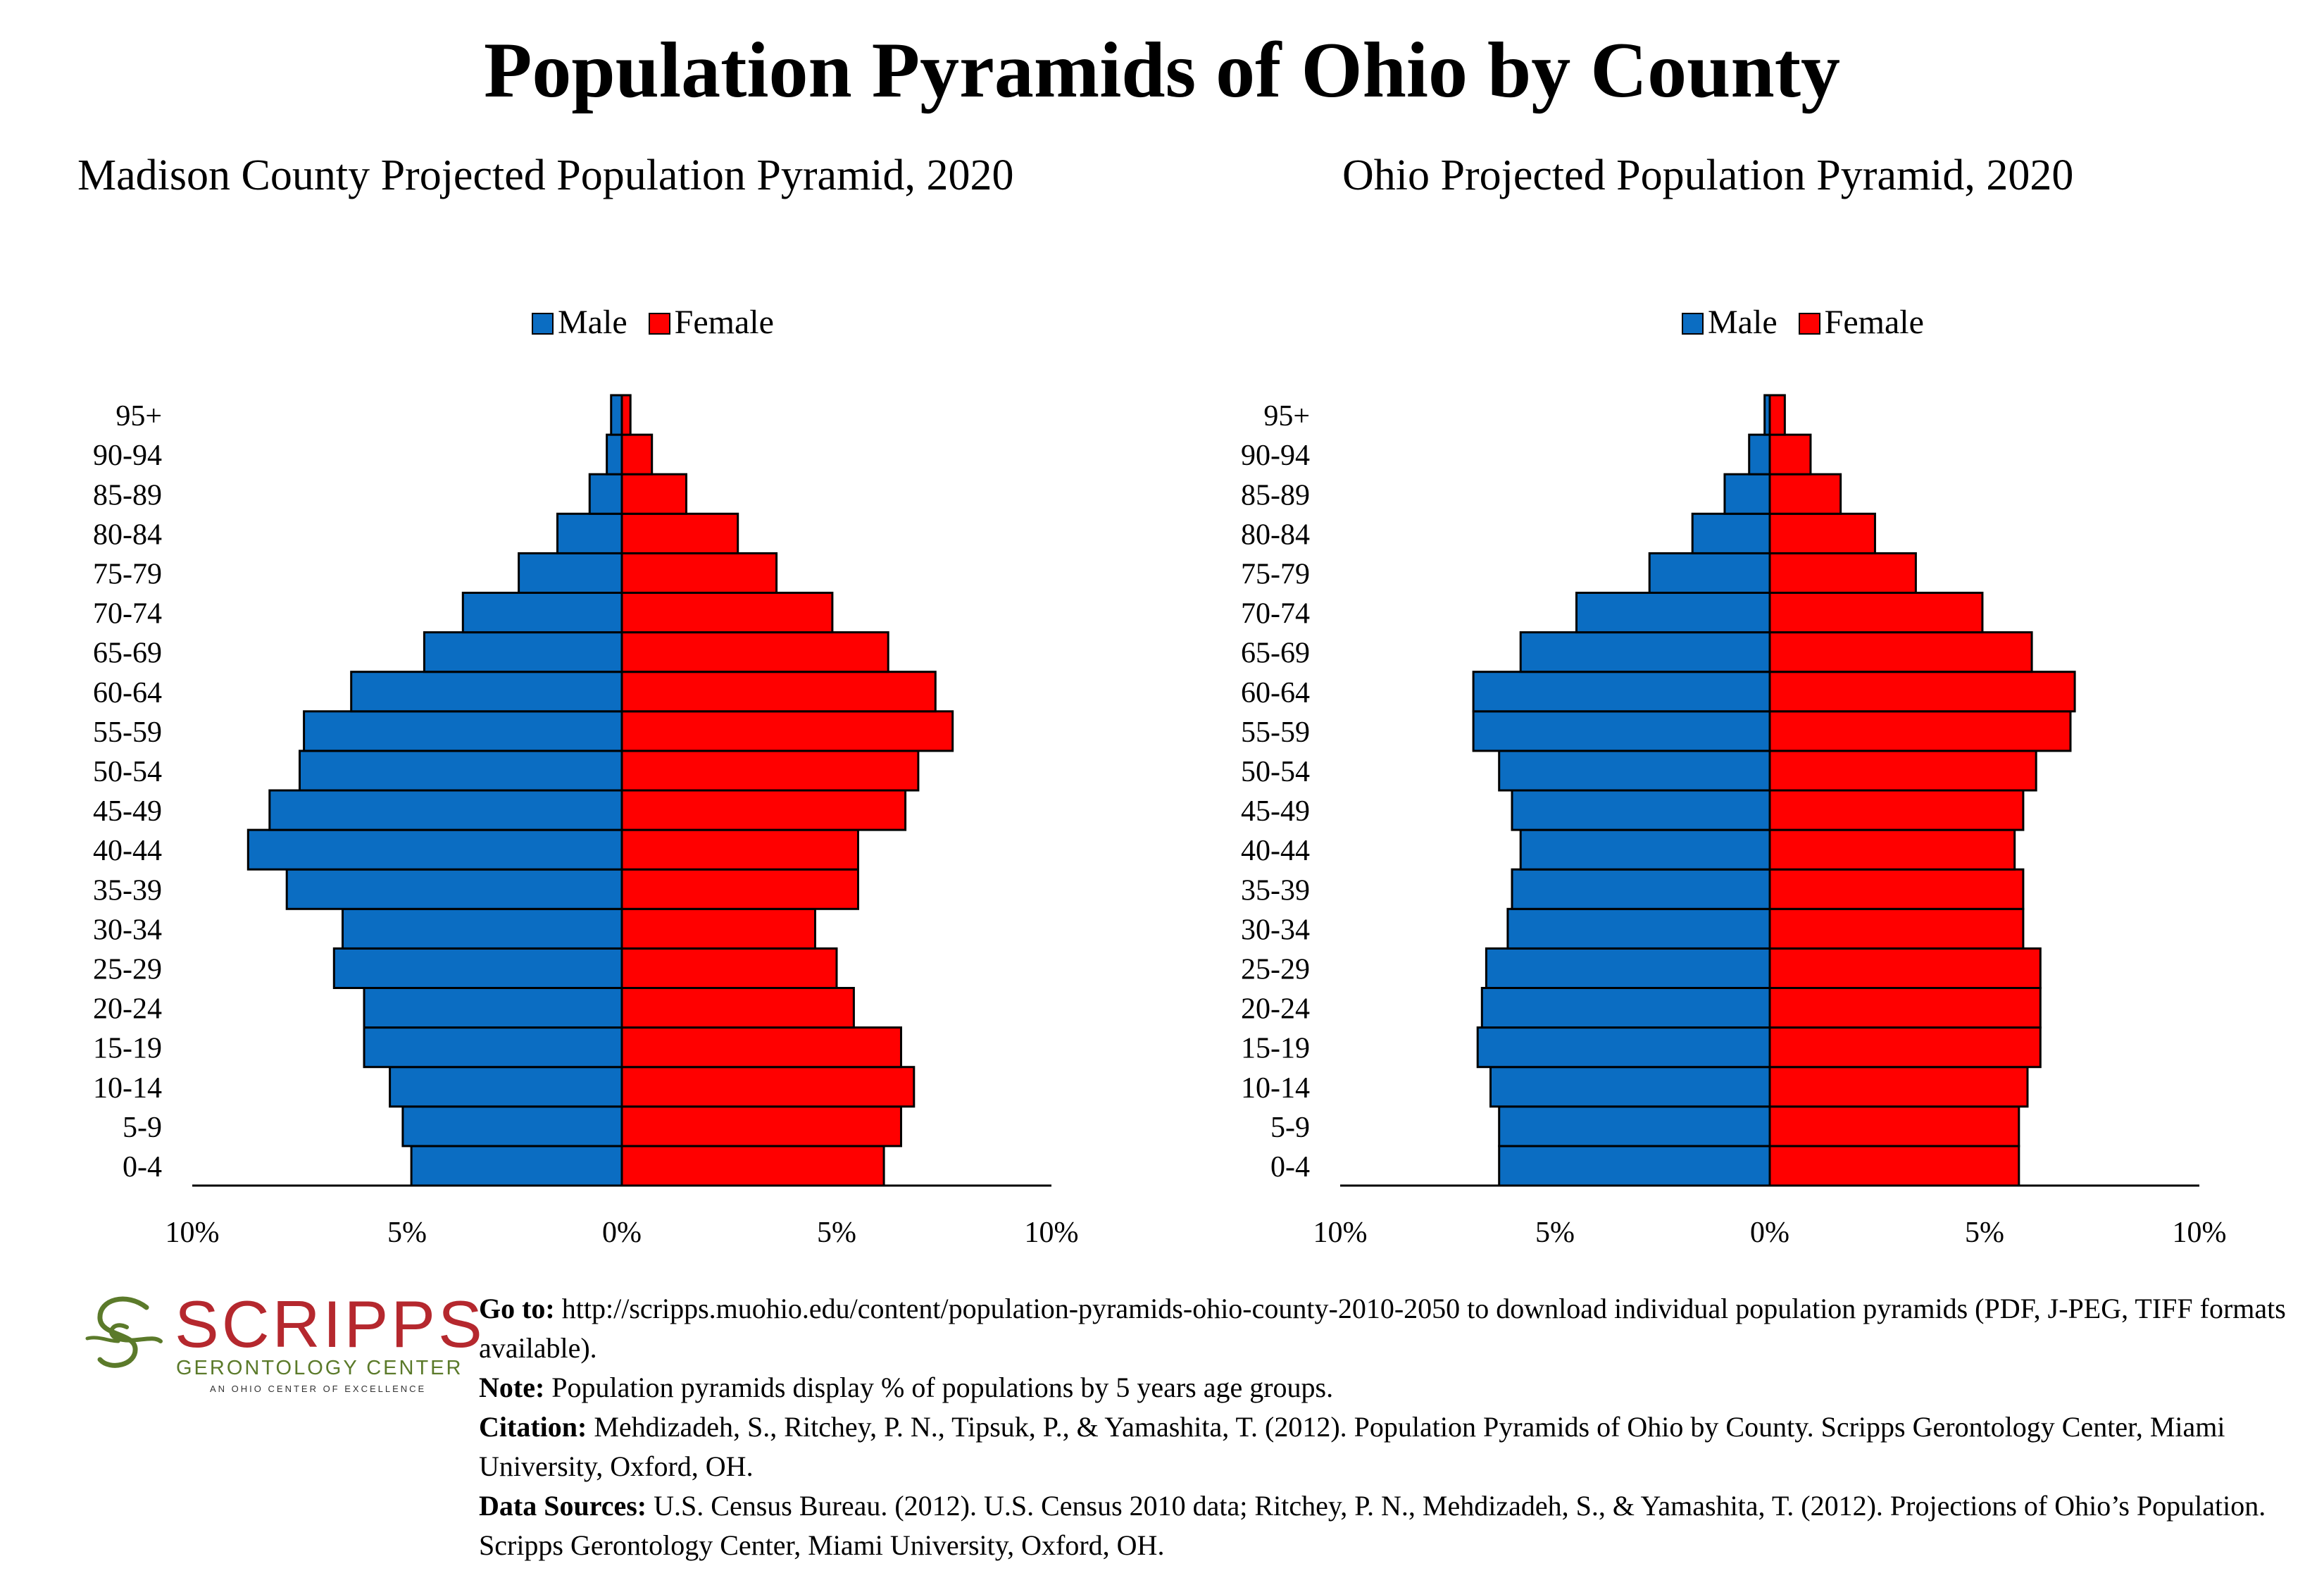 This screenshot has height=1585, width=2324. I want to click on note-label: Note:, so click(512, 1387).